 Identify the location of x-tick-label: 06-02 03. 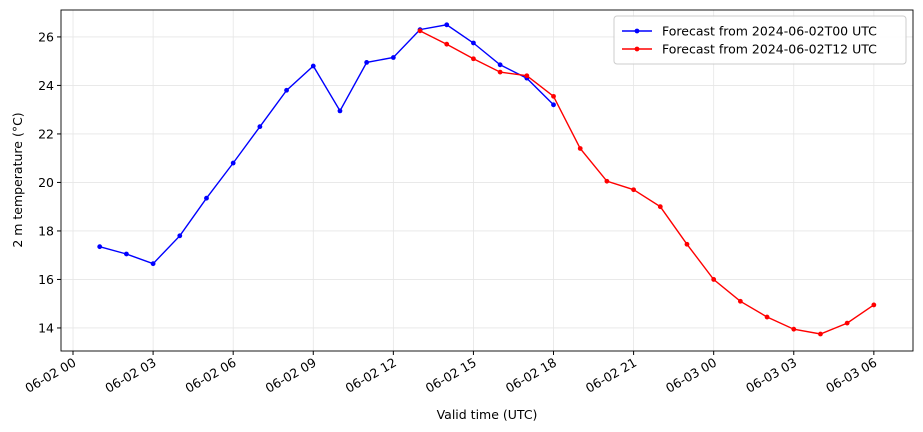
(130, 375).